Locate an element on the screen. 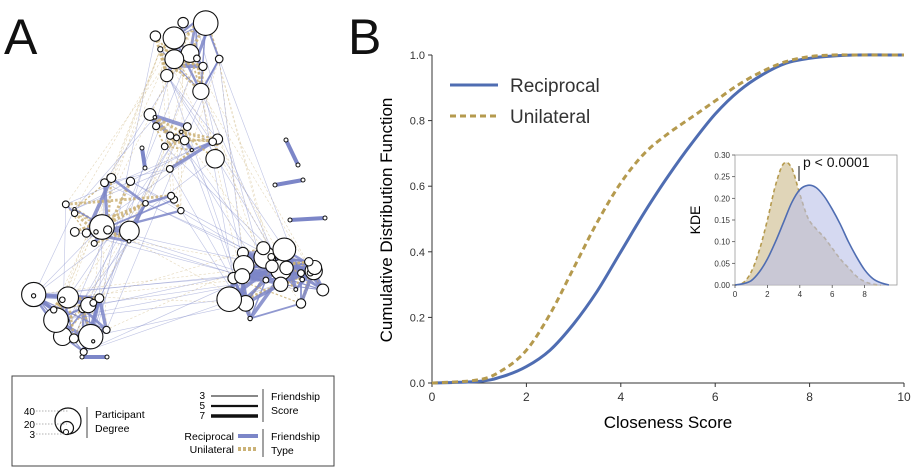  degree-value-3: 3 is located at coordinates (32, 435).